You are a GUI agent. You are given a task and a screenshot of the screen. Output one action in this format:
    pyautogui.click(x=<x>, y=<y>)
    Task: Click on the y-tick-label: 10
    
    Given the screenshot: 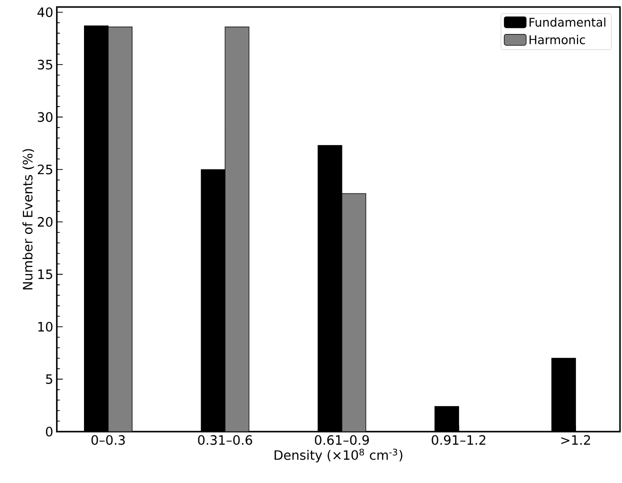 What is the action you would take?
    pyautogui.click(x=45, y=327)
    